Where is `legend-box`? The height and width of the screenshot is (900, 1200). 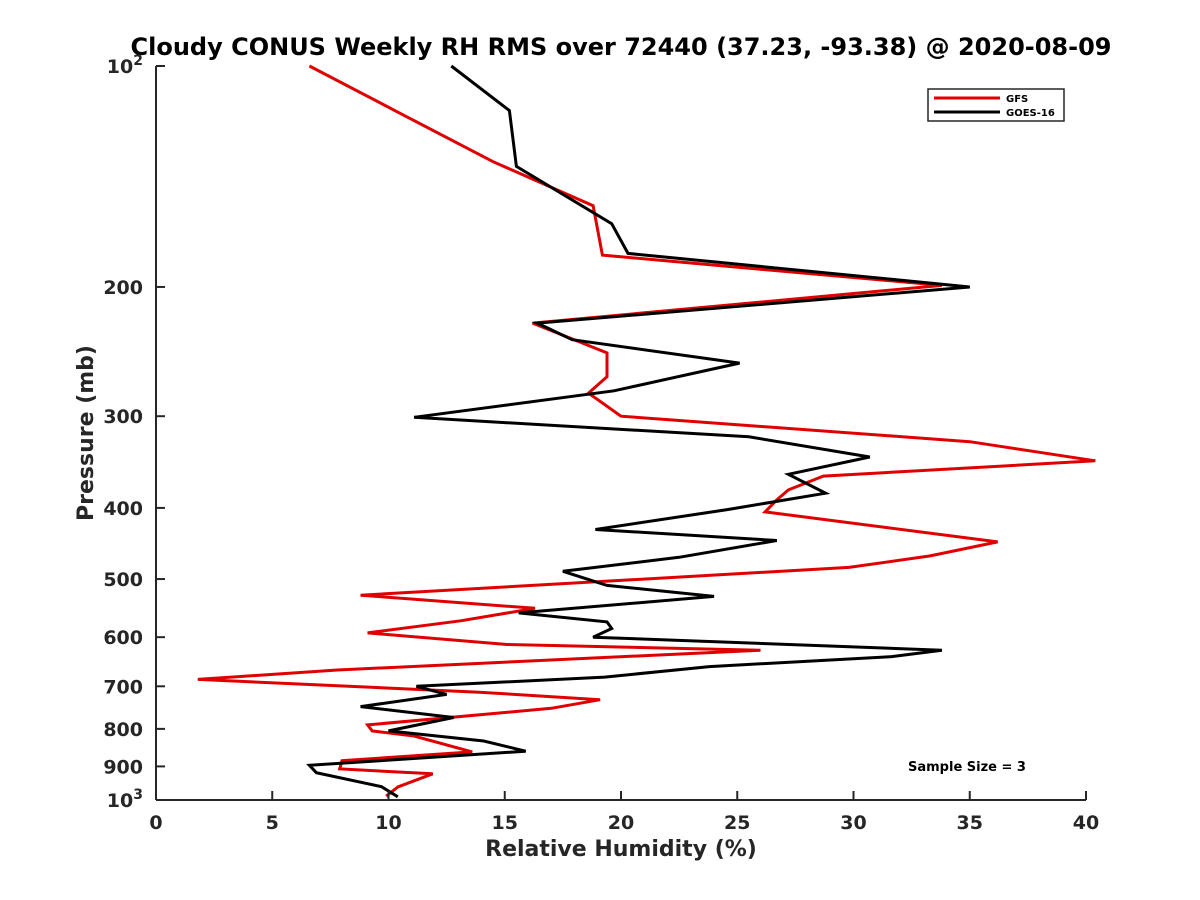 legend-box is located at coordinates (996, 105).